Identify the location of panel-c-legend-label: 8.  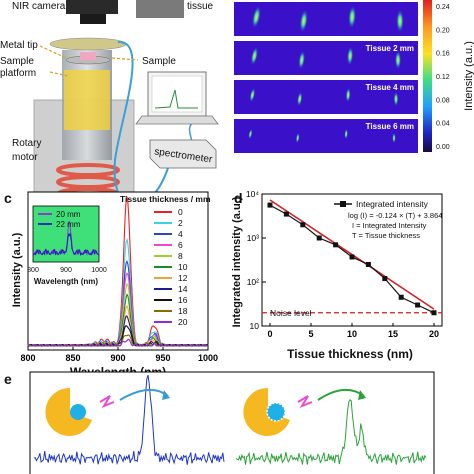
(180, 256).